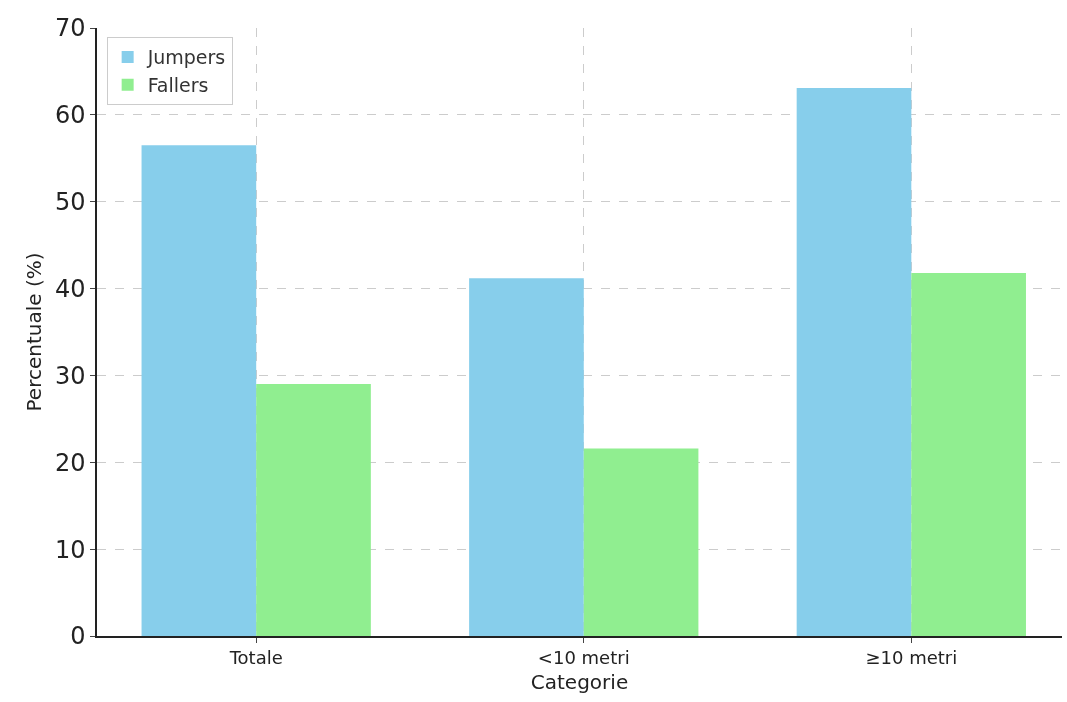 The width and height of the screenshot is (1067, 702). What do you see at coordinates (70, 375) in the screenshot?
I see `y-tick-label: 30` at bounding box center [70, 375].